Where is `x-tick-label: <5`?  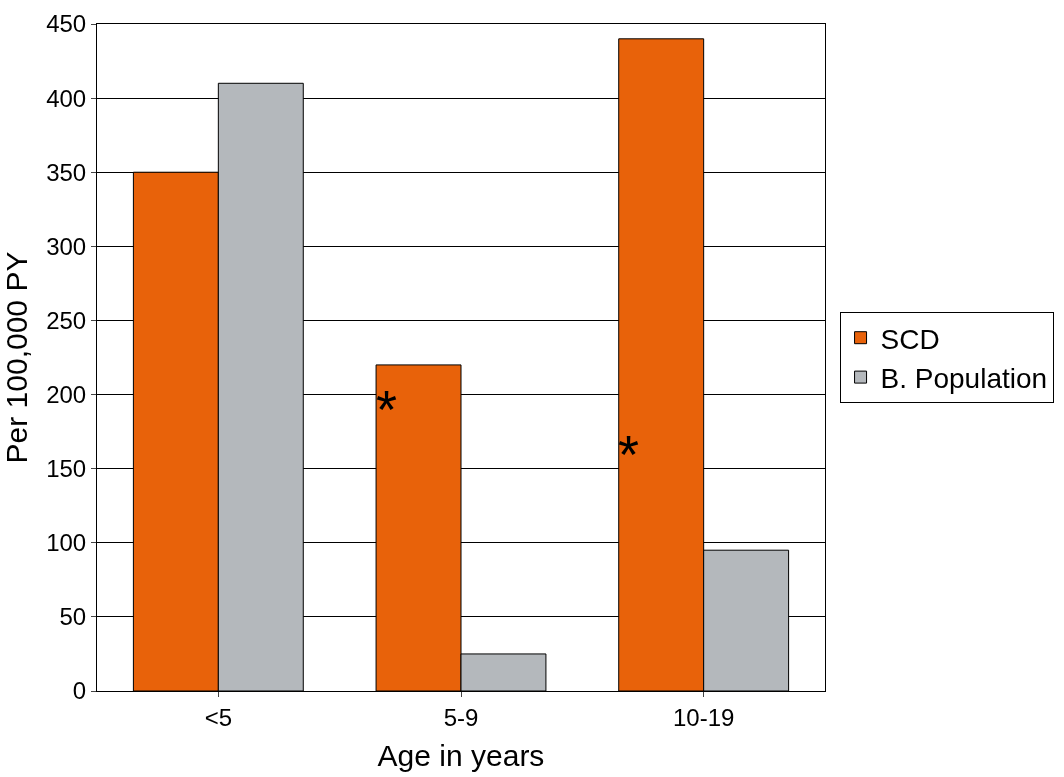
x-tick-label: <5 is located at coordinates (218, 717).